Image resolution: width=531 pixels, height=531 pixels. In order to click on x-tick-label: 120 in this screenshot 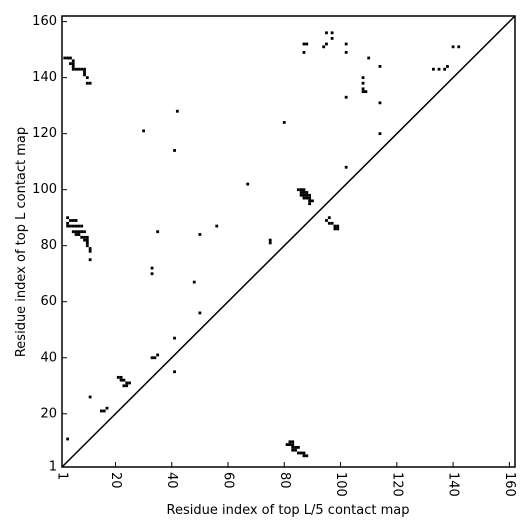, I will do `click(396, 484)`.